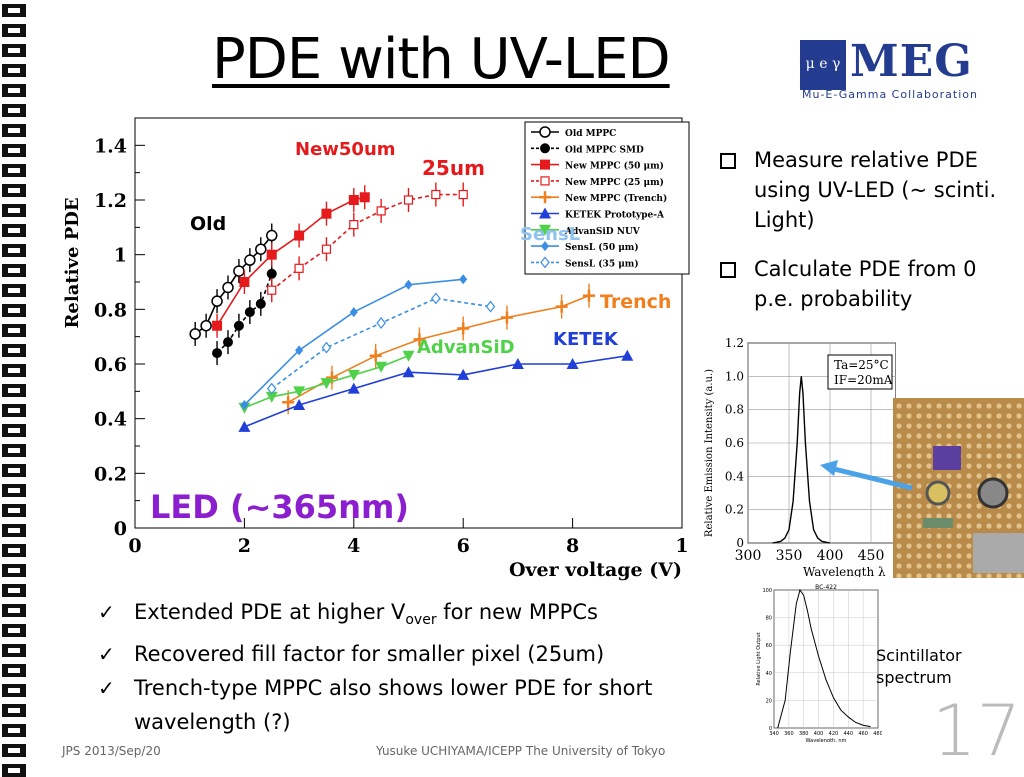  I want to click on connector-knob, so click(993, 493).